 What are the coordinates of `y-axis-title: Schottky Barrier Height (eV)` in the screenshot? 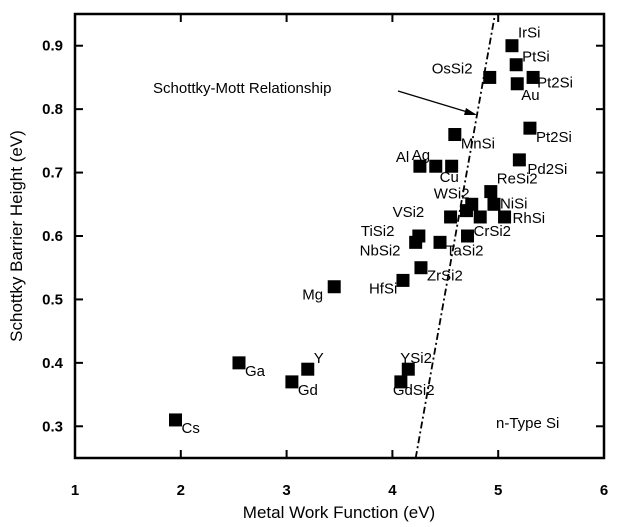 It's located at (16, 236).